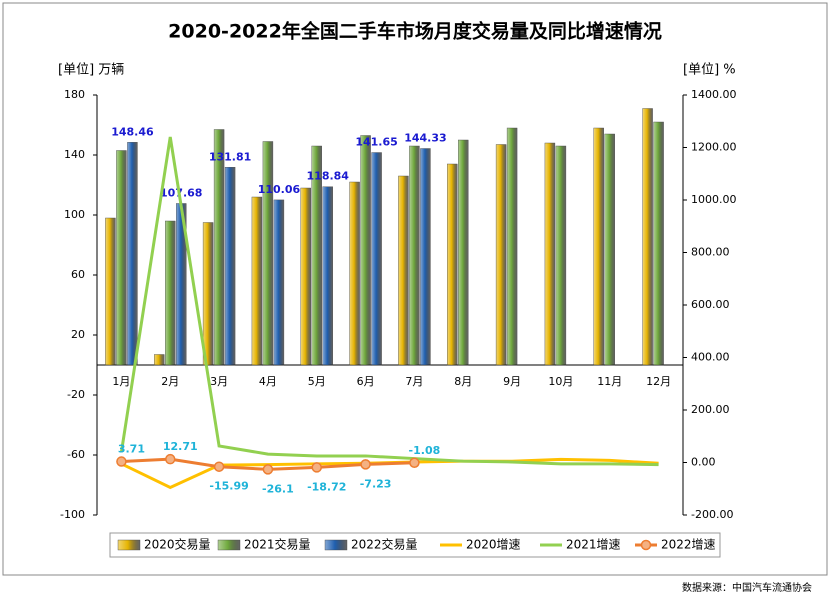  I want to click on y2-unit: [单位] %, so click(709, 70).